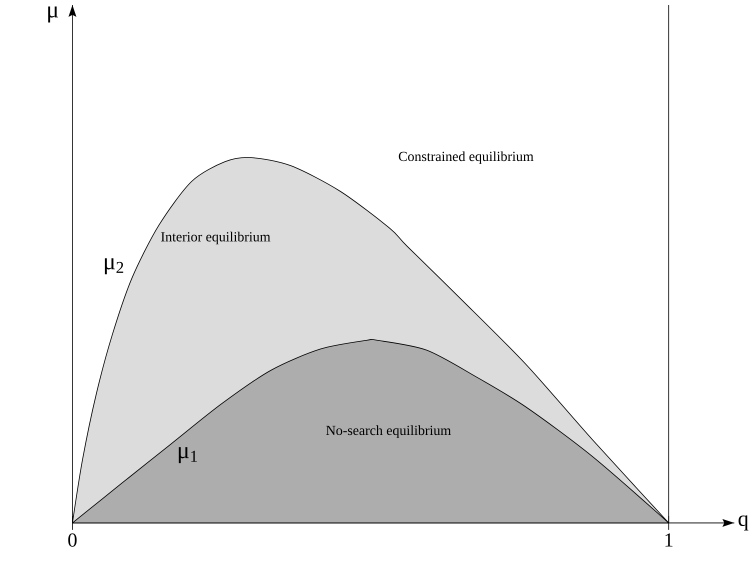 Image resolution: width=752 pixels, height=578 pixels. Describe the element at coordinates (668, 539) in the screenshot. I see `x-tick-label: 1` at that location.